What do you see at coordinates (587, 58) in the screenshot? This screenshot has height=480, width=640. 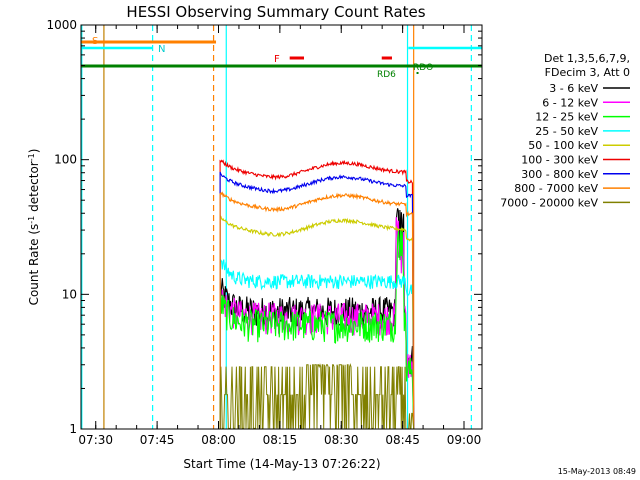 I see `legend-header-1: Det 1,3,5,6,7,9,` at bounding box center [587, 58].